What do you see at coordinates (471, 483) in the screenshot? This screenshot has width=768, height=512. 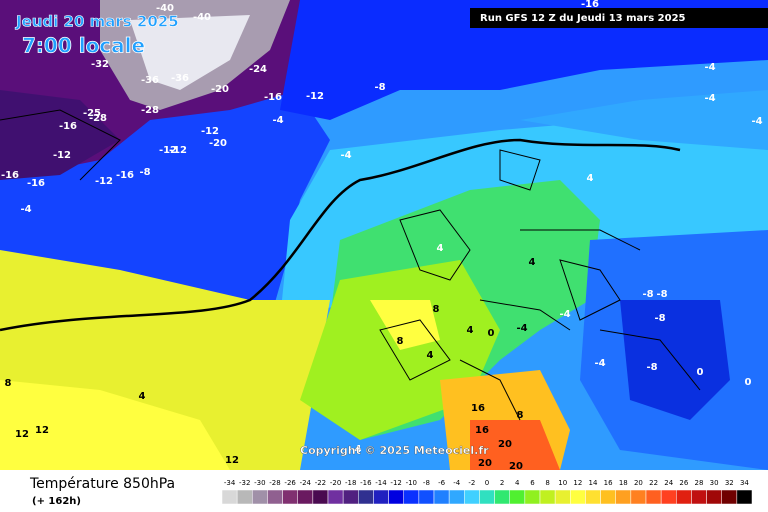 I see `legend-label: -2` at bounding box center [471, 483].